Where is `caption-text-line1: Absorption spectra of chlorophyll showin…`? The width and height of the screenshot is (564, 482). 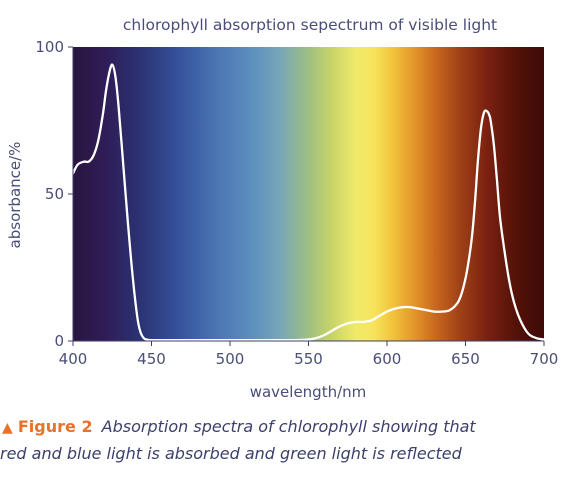
caption-text-line1: Absorption spectra of chlorophyll showin… is located at coordinates (288, 426).